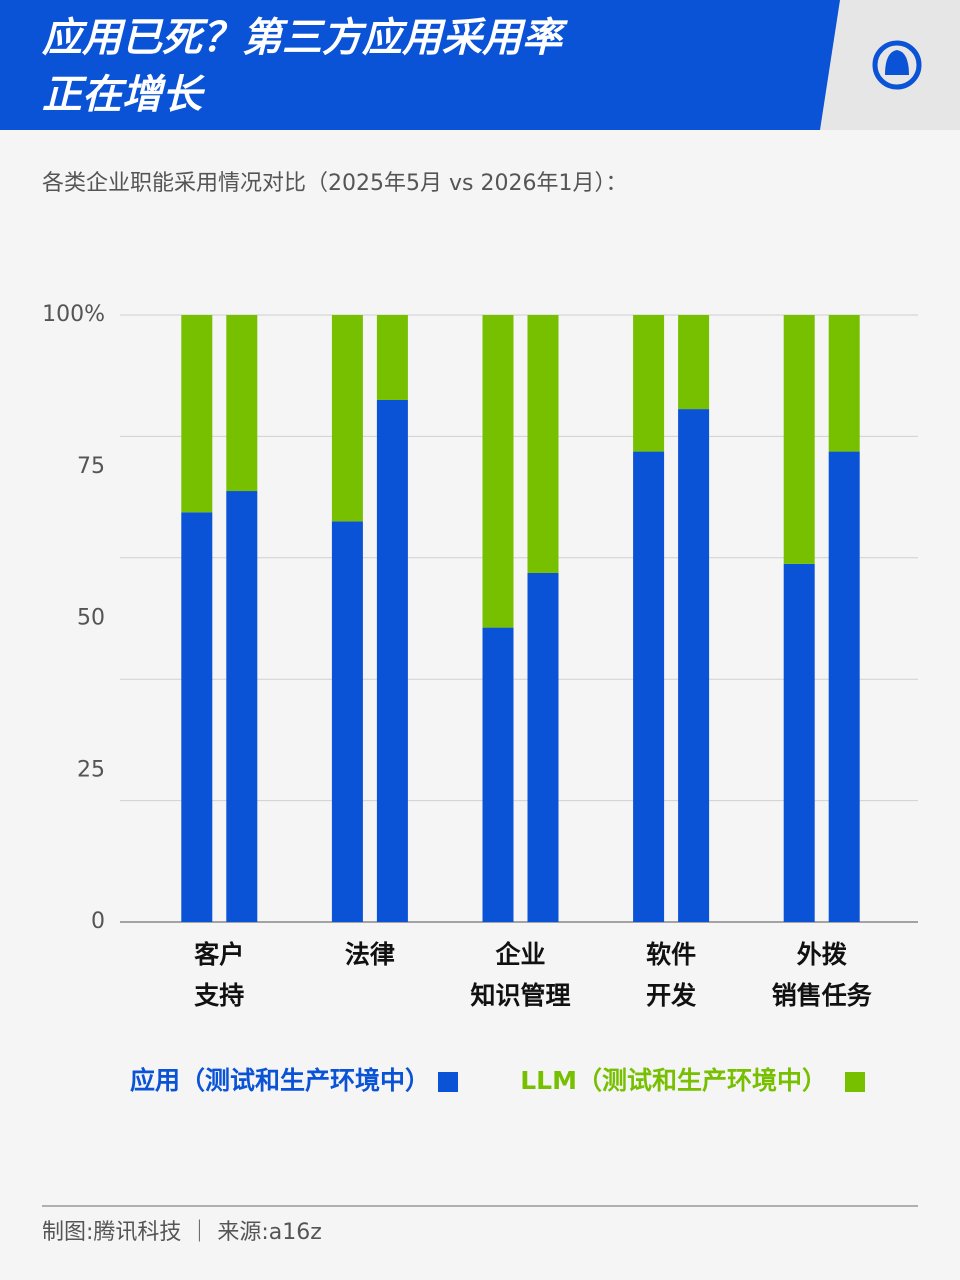 Image resolution: width=960 pixels, height=1280 pixels. I want to click on x-tick-label: 知识管理, so click(520, 995).